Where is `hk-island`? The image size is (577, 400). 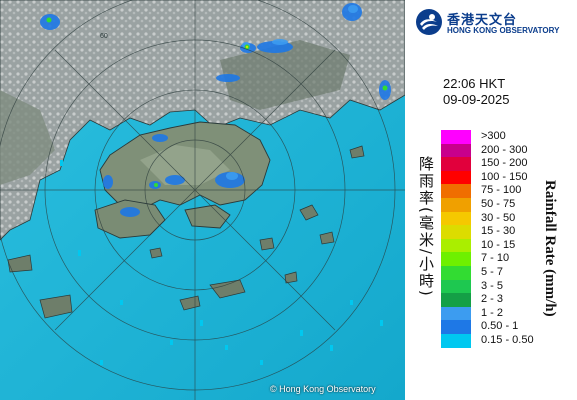
hk-island is located at coordinates (207, 216).